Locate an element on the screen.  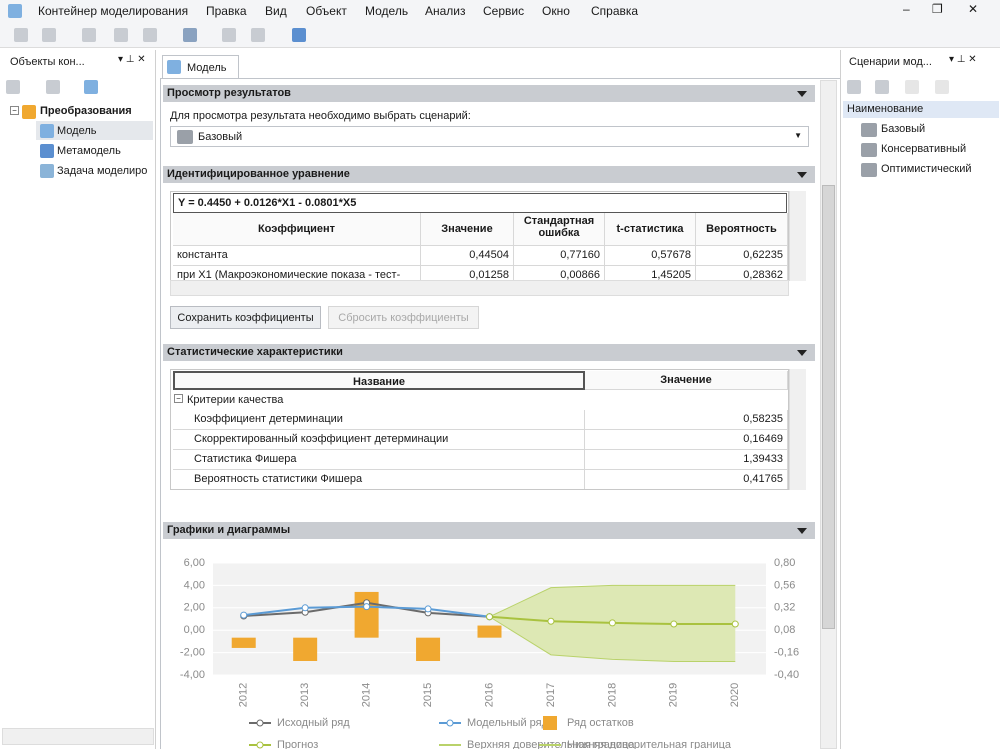
column-header: Стандартная ошибка is located at coordinates (559, 229).